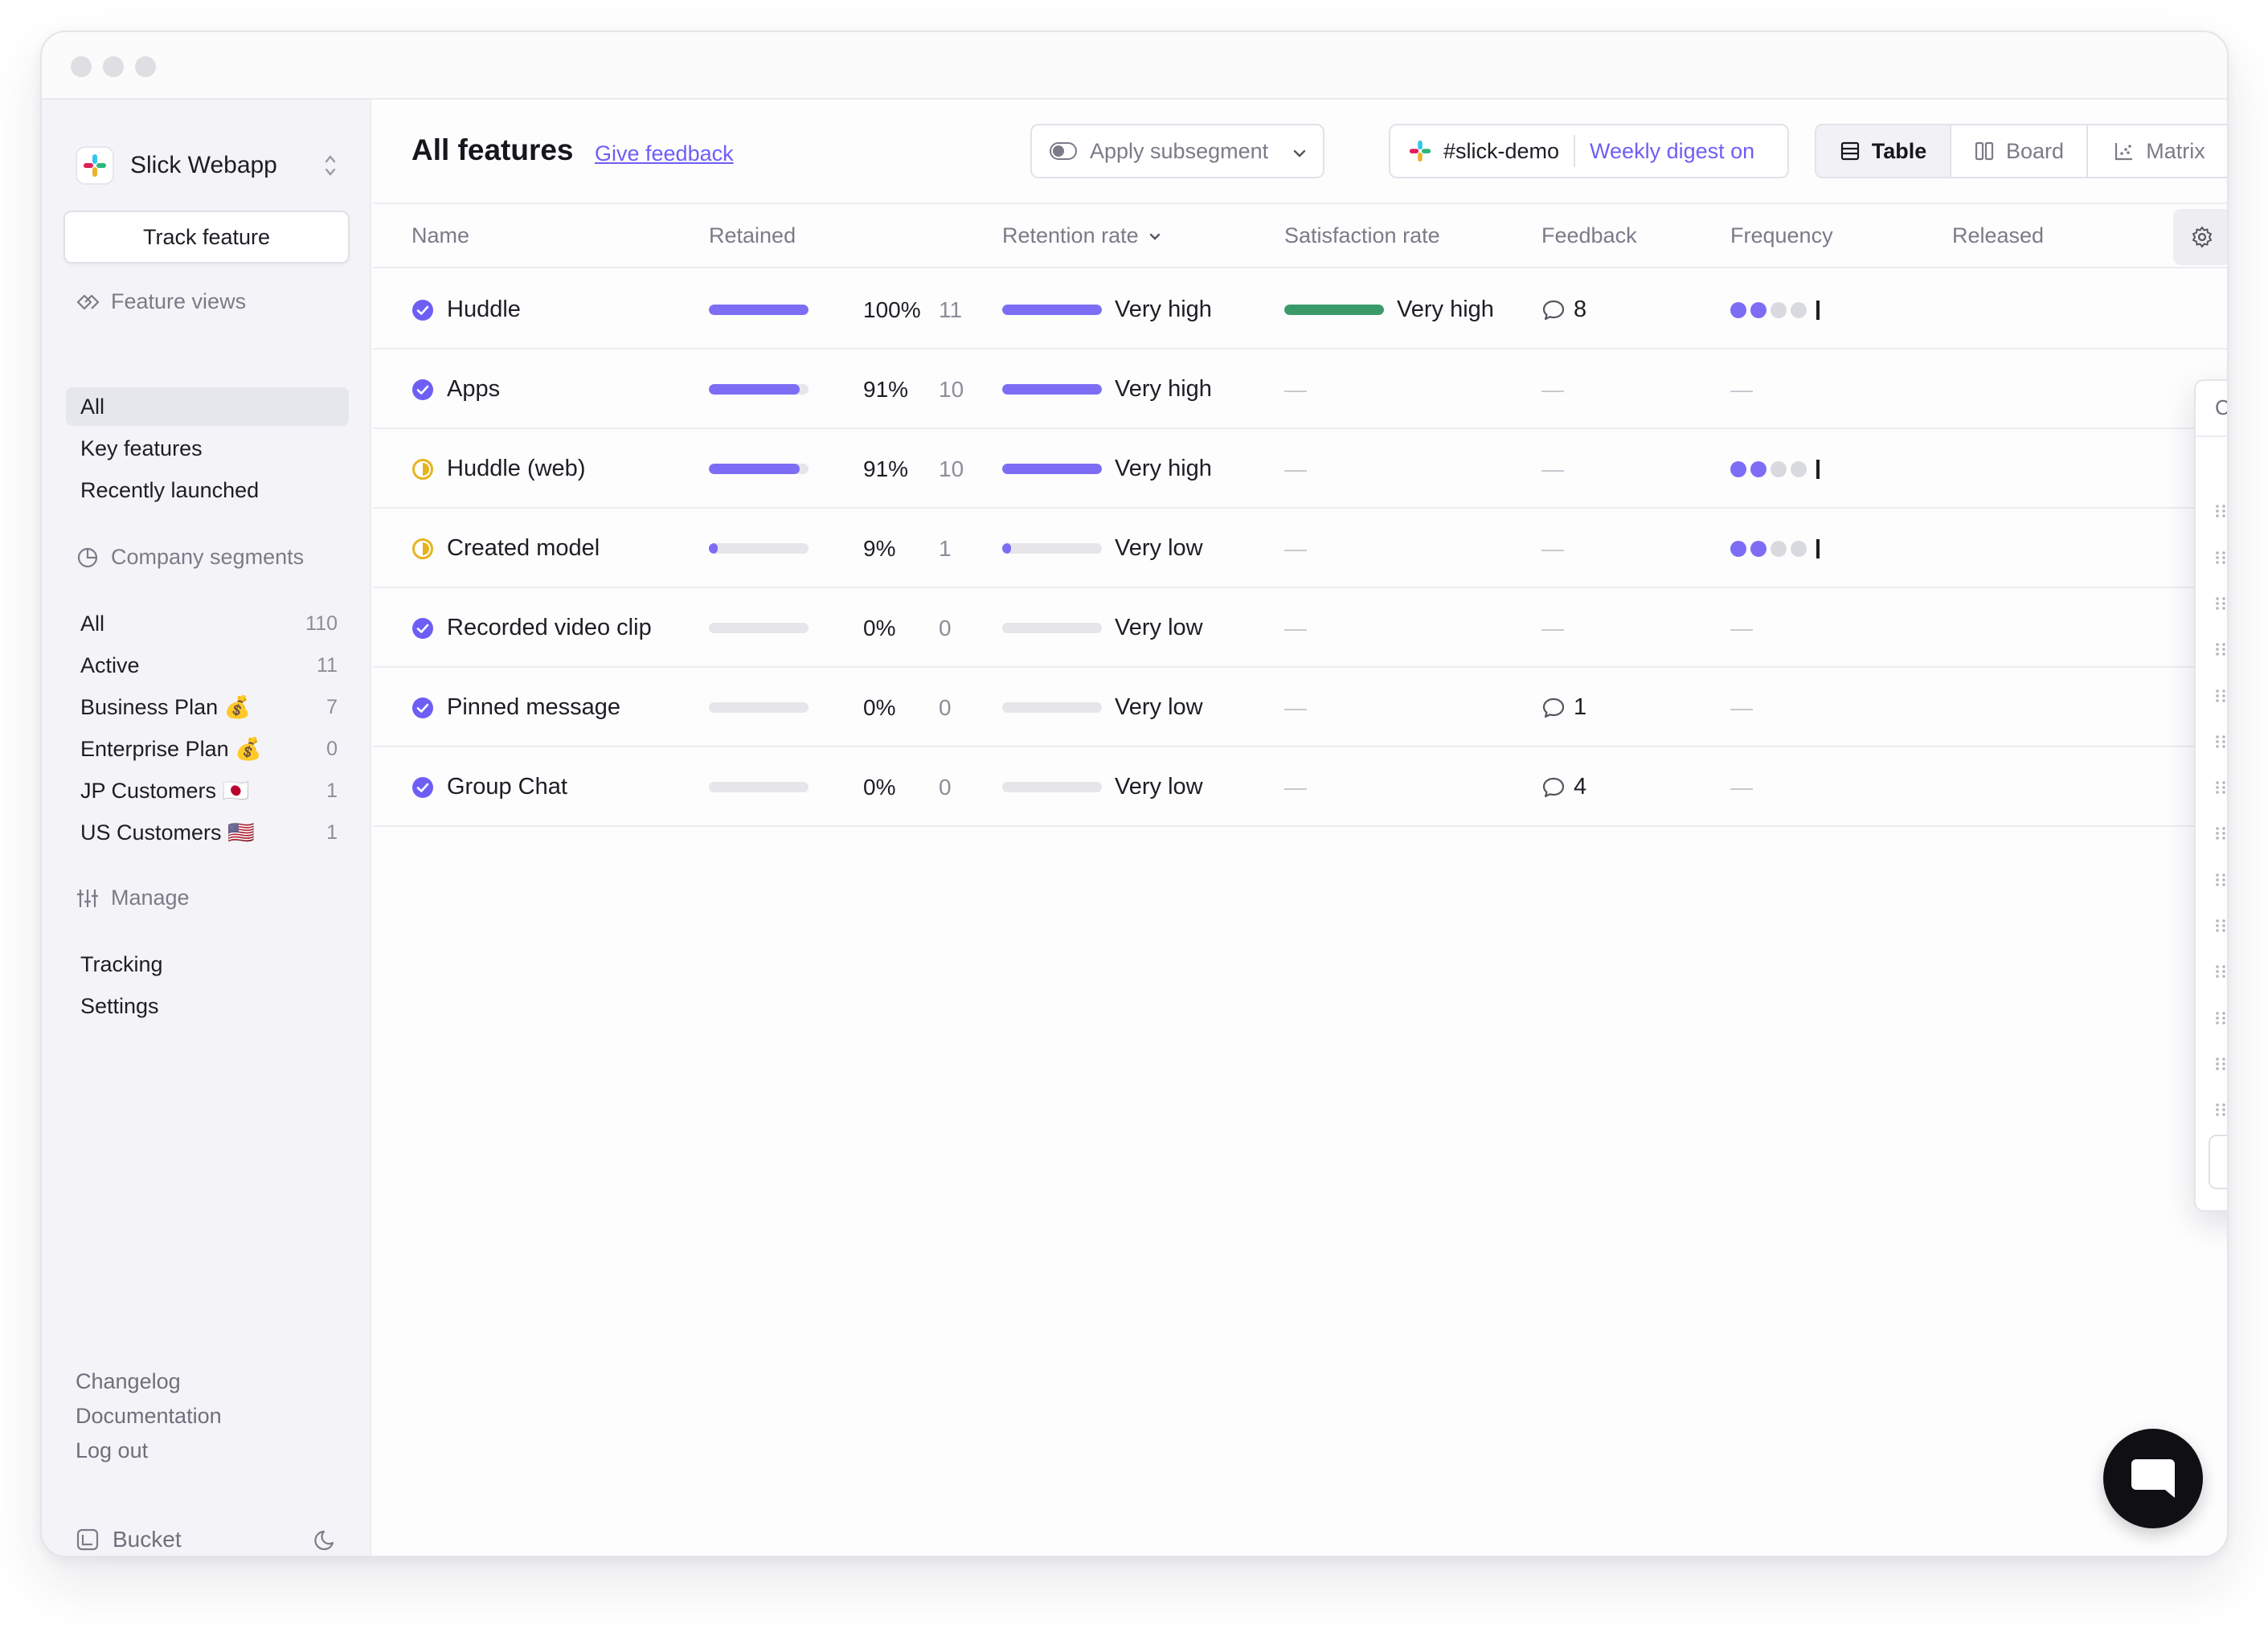 This screenshot has height=1628, width=2268. I want to click on workspace-switcher: Slick Webapp, so click(211, 165).